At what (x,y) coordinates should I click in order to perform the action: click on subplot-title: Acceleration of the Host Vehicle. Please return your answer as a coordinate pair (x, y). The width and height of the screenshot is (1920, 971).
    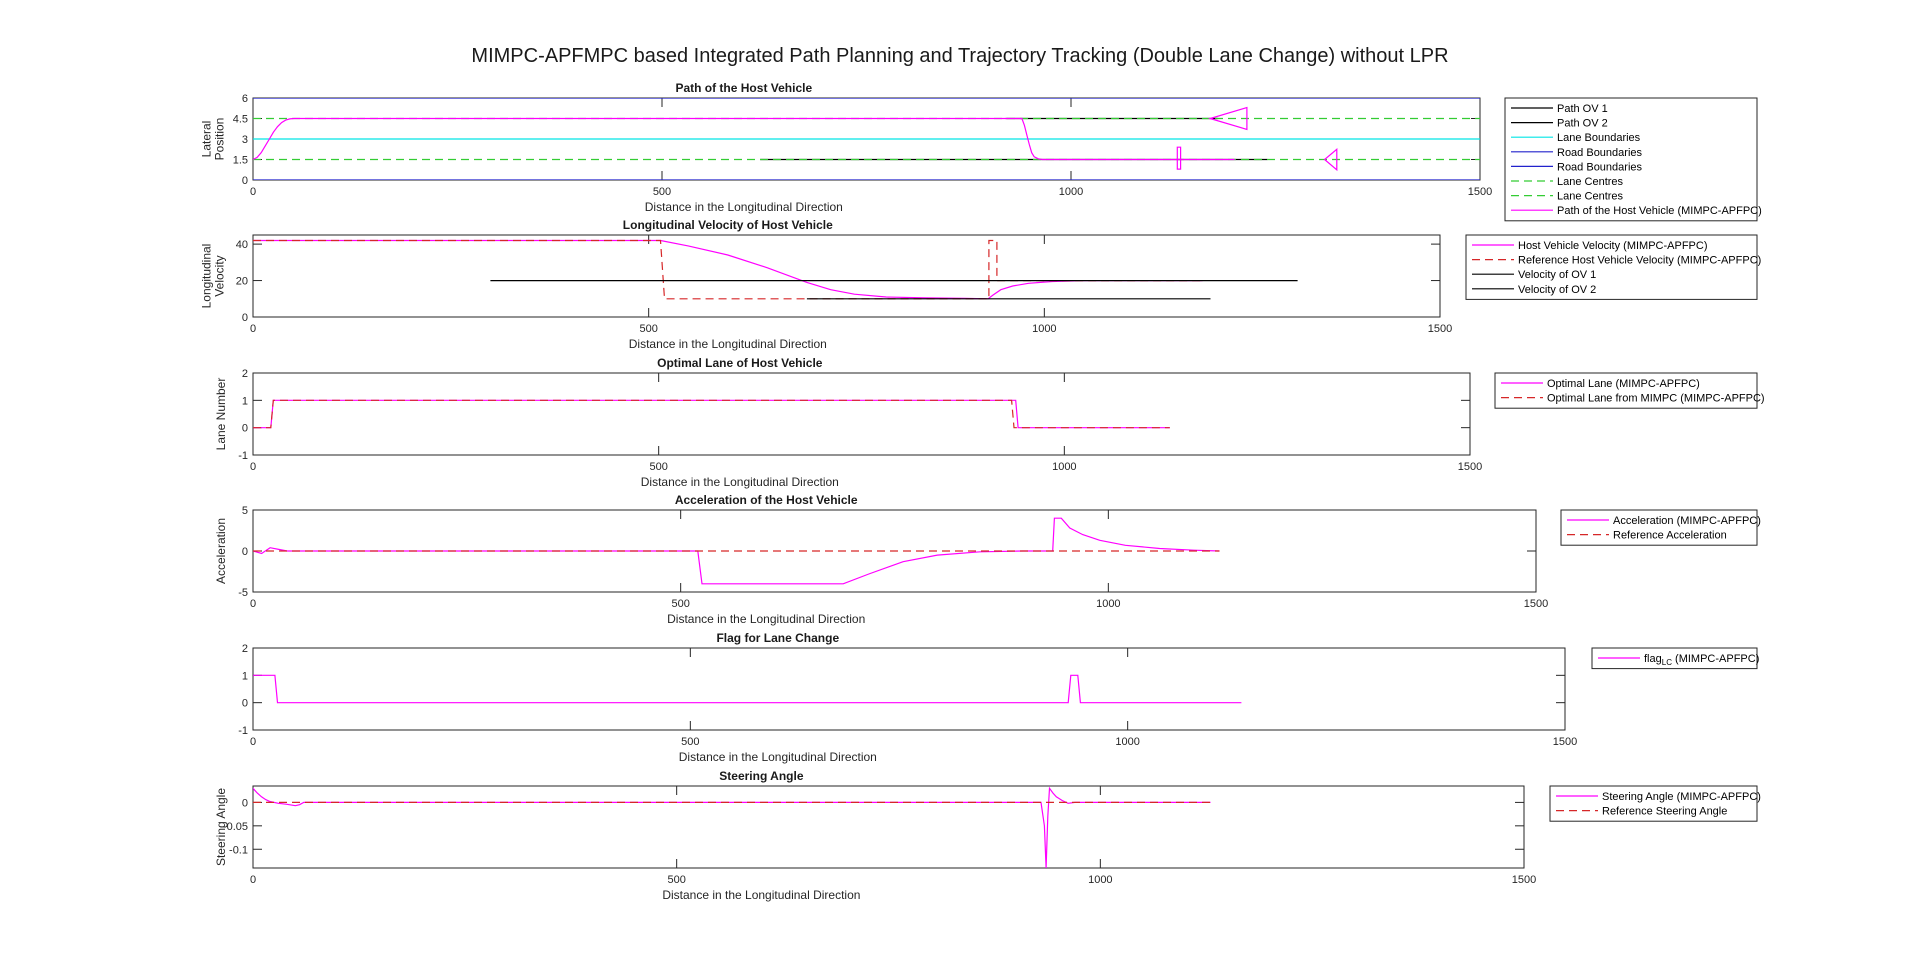
    Looking at the image, I should click on (766, 500).